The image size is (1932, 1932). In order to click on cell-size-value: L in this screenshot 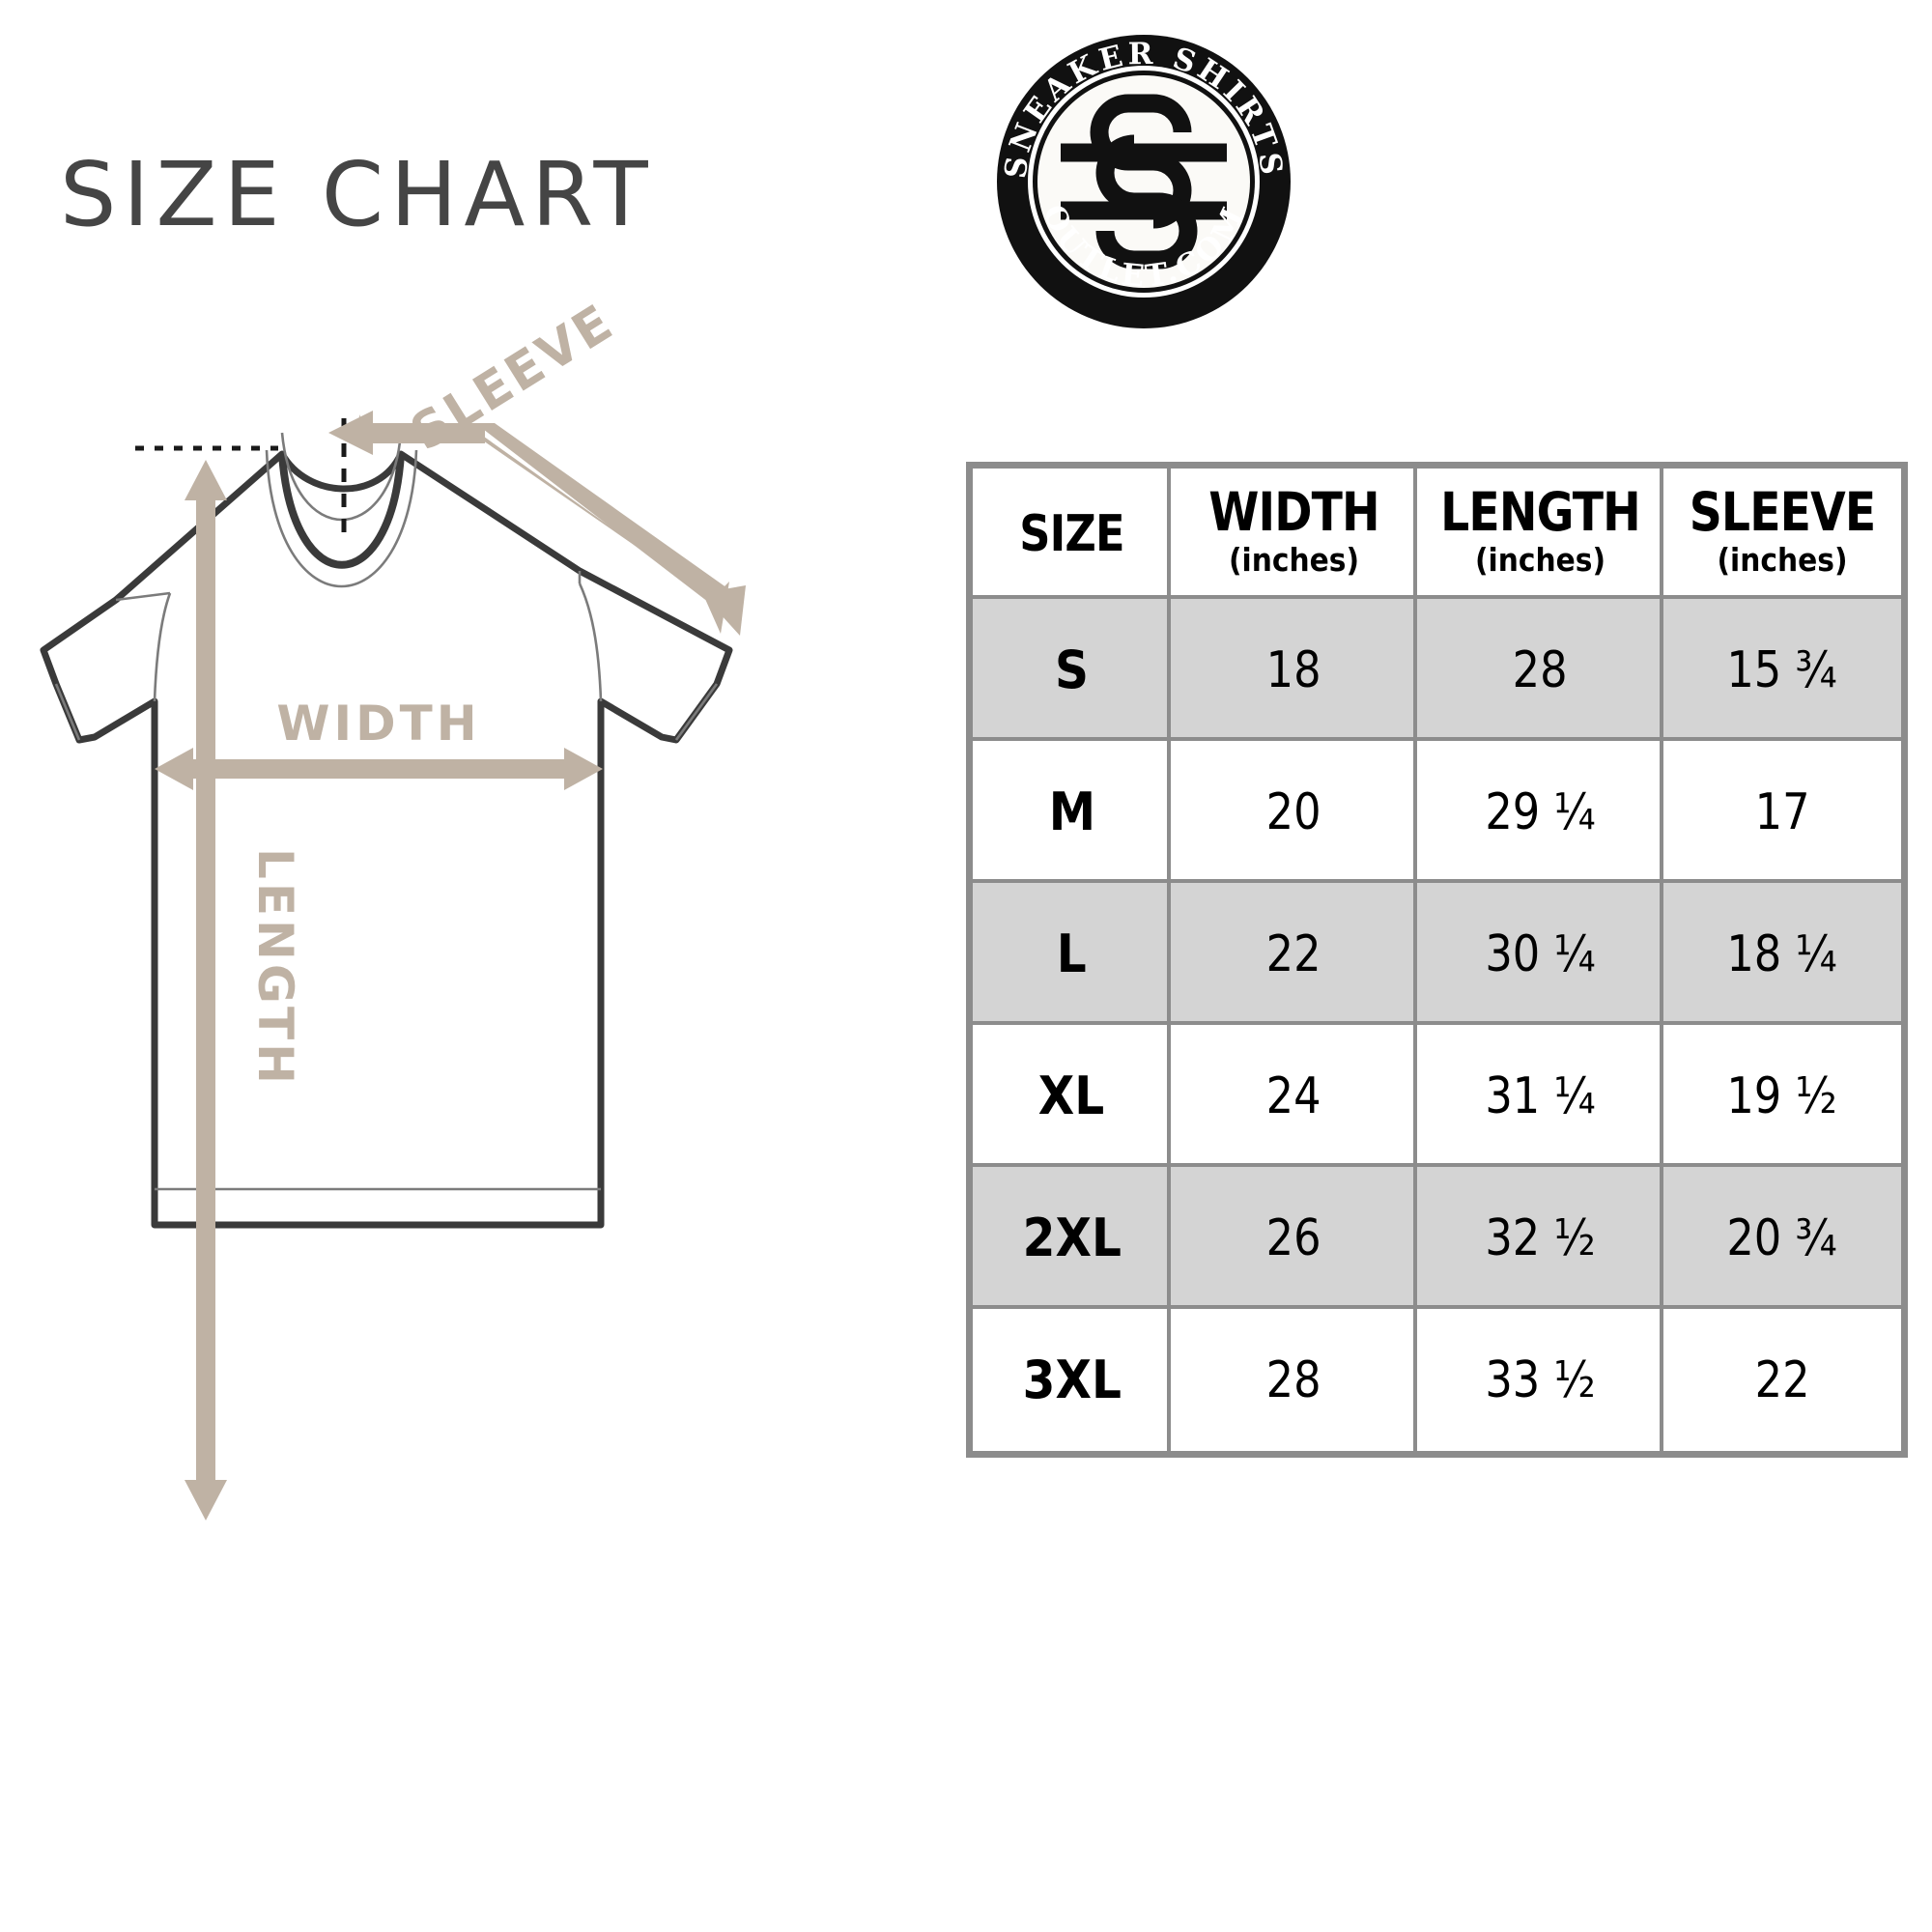, I will do `click(1072, 953)`.